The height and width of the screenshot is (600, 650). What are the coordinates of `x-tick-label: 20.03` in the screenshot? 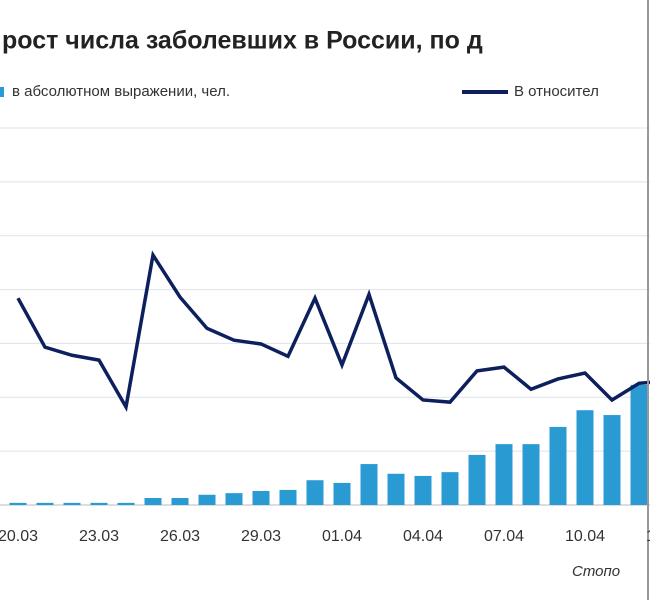 It's located at (19, 536).